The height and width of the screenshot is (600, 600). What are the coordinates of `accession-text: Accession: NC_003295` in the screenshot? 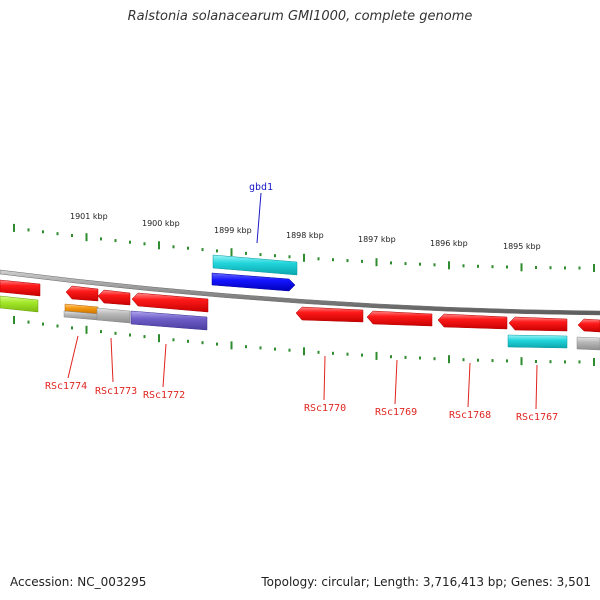 It's located at (78, 582).